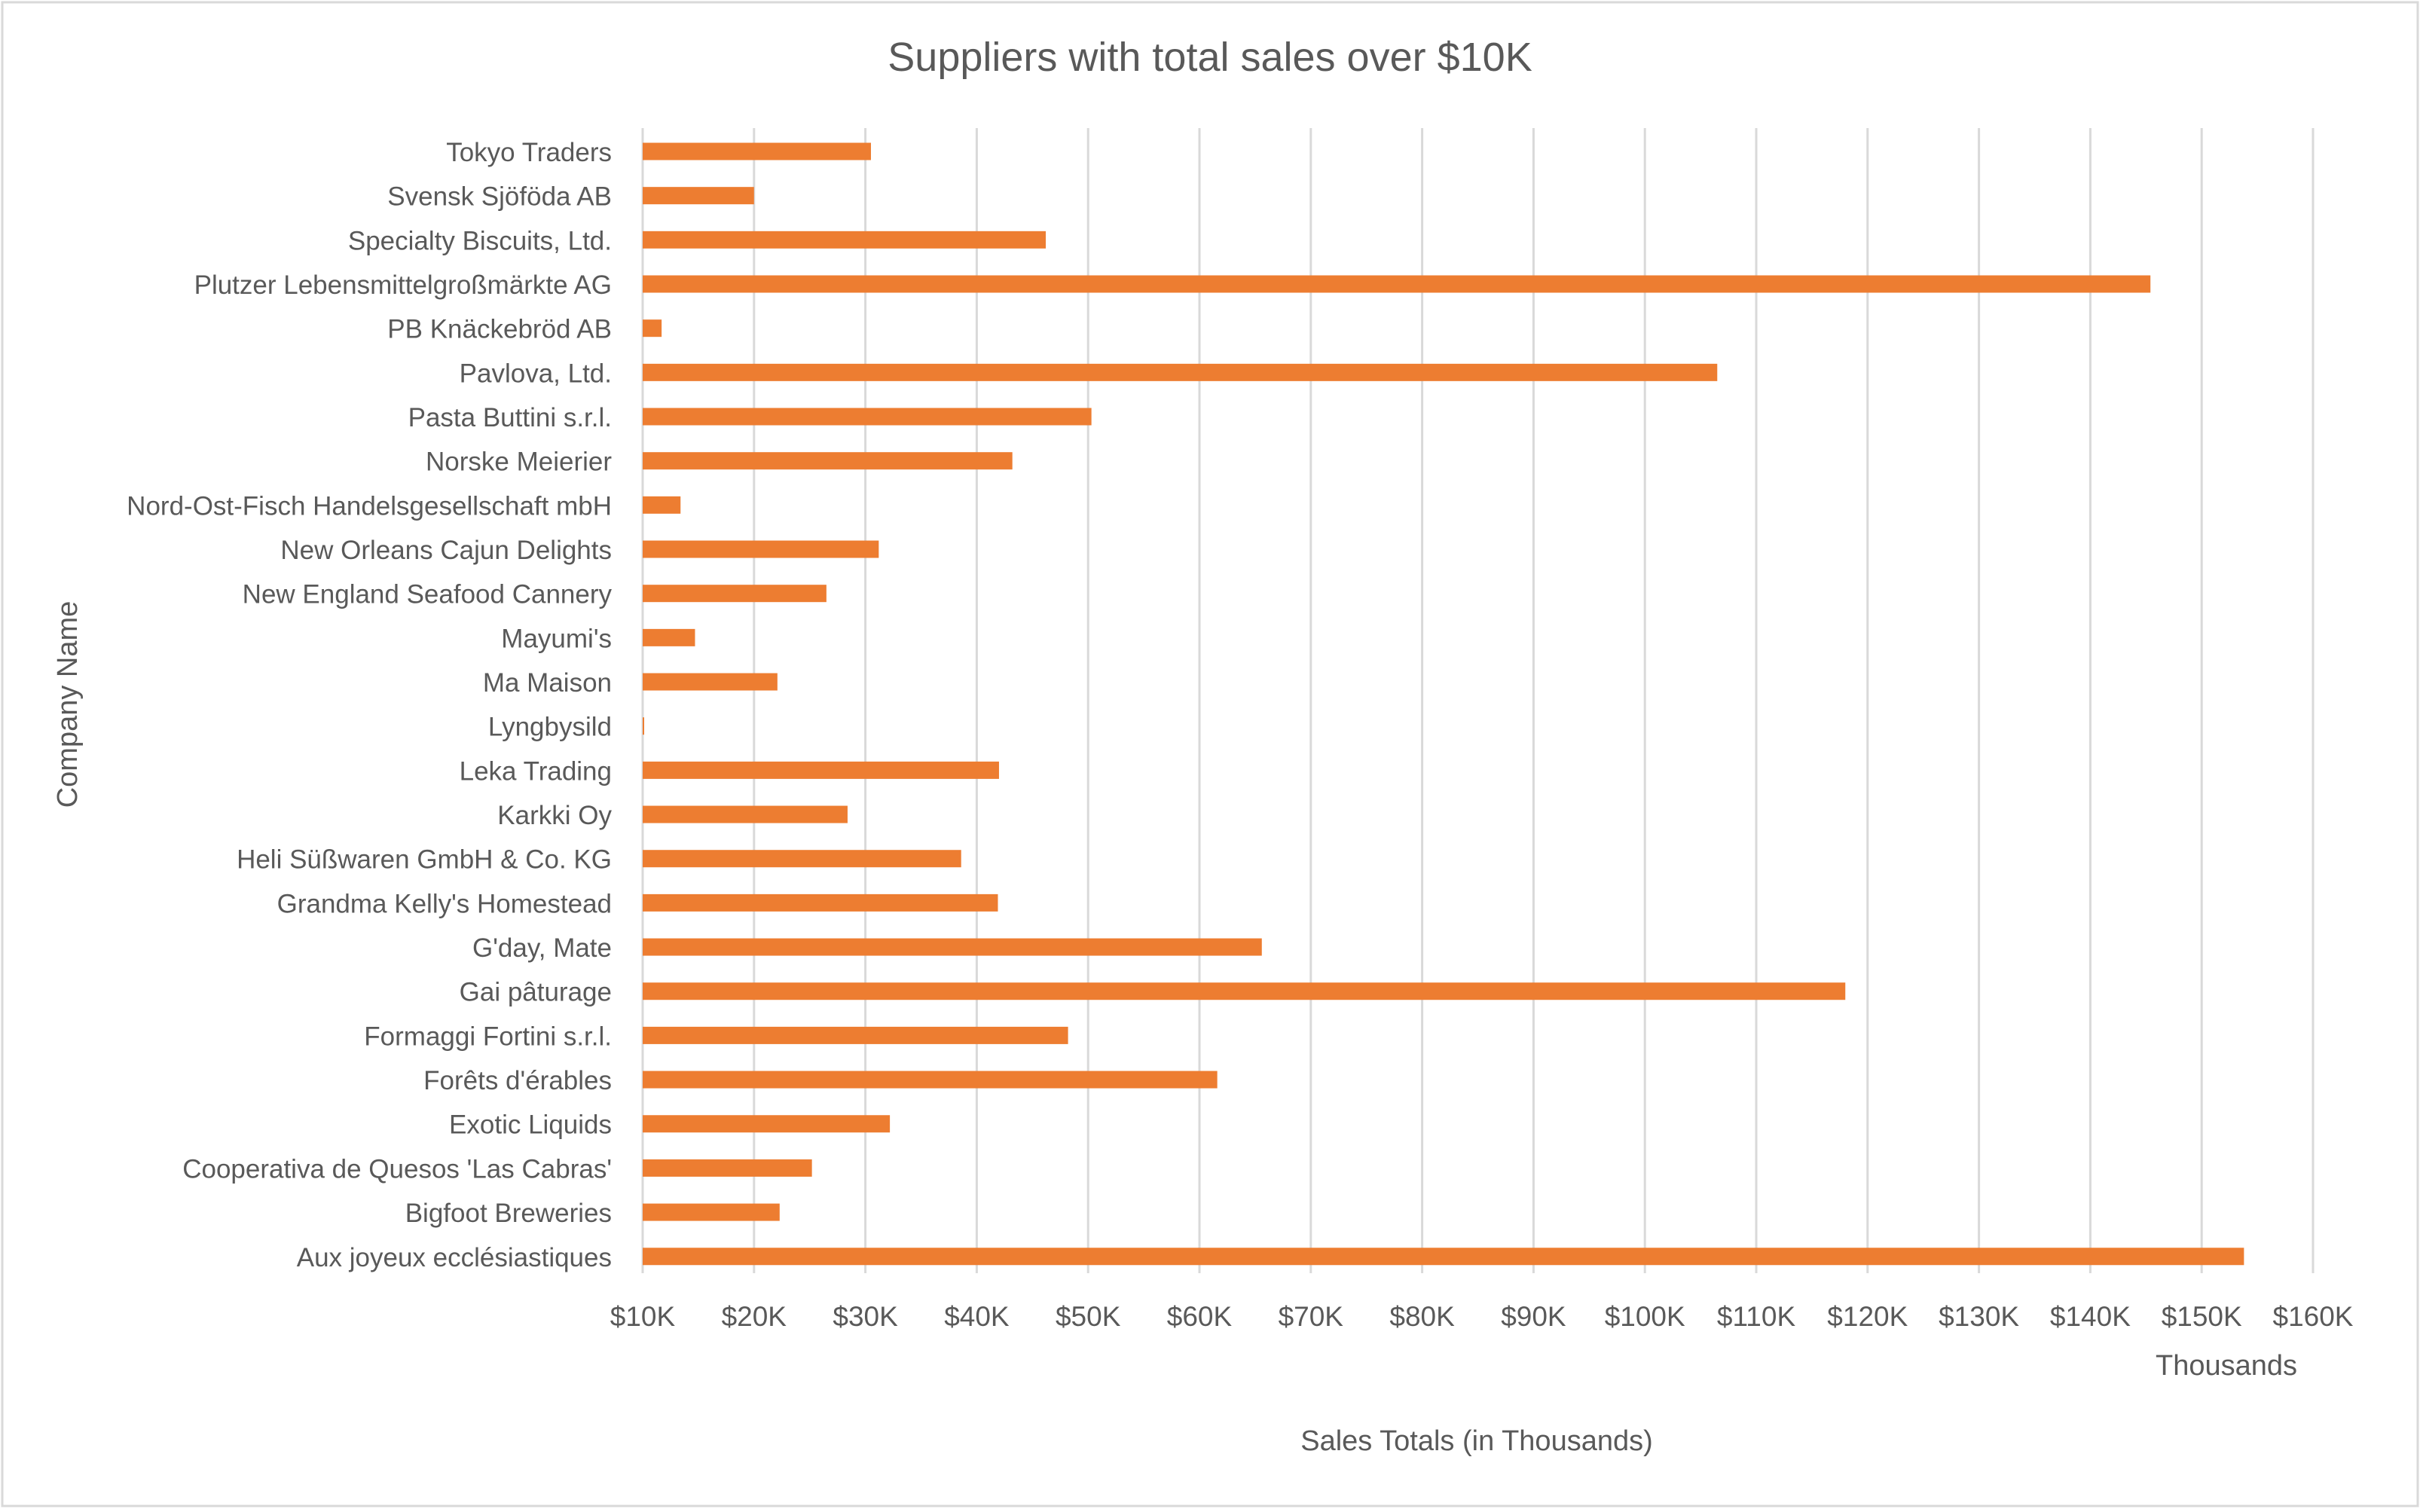 The image size is (2420, 1512). I want to click on category-label: Formaggi Fortini s.r.l., so click(488, 1036).